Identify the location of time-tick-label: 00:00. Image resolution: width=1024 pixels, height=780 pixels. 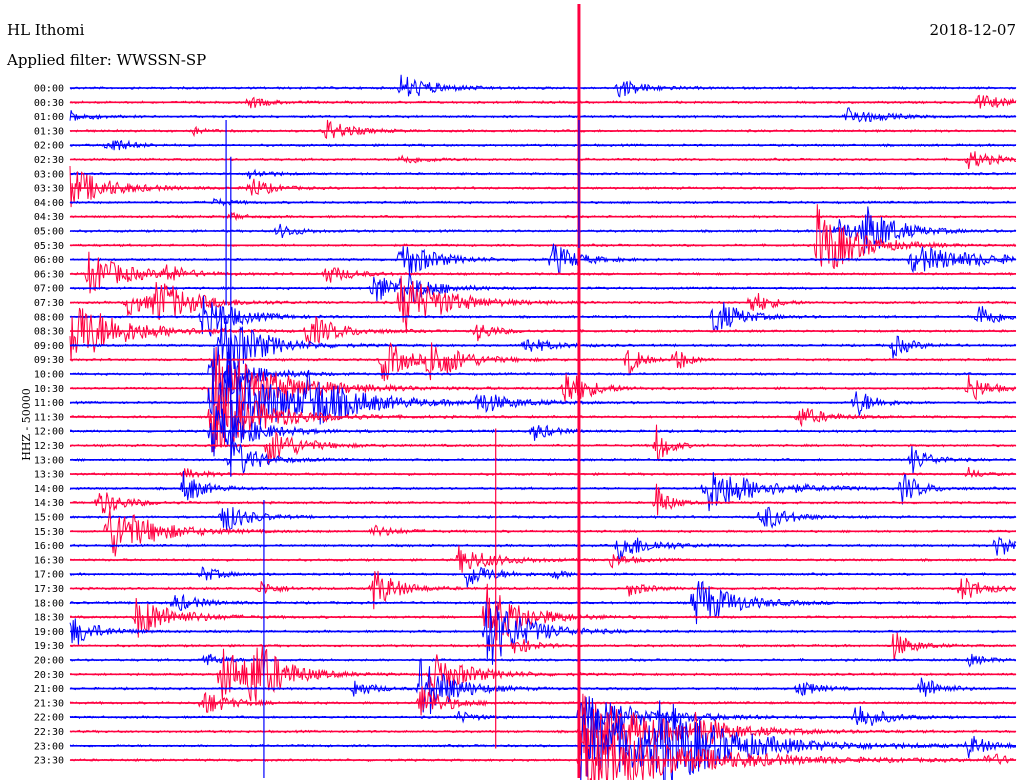
(49, 89).